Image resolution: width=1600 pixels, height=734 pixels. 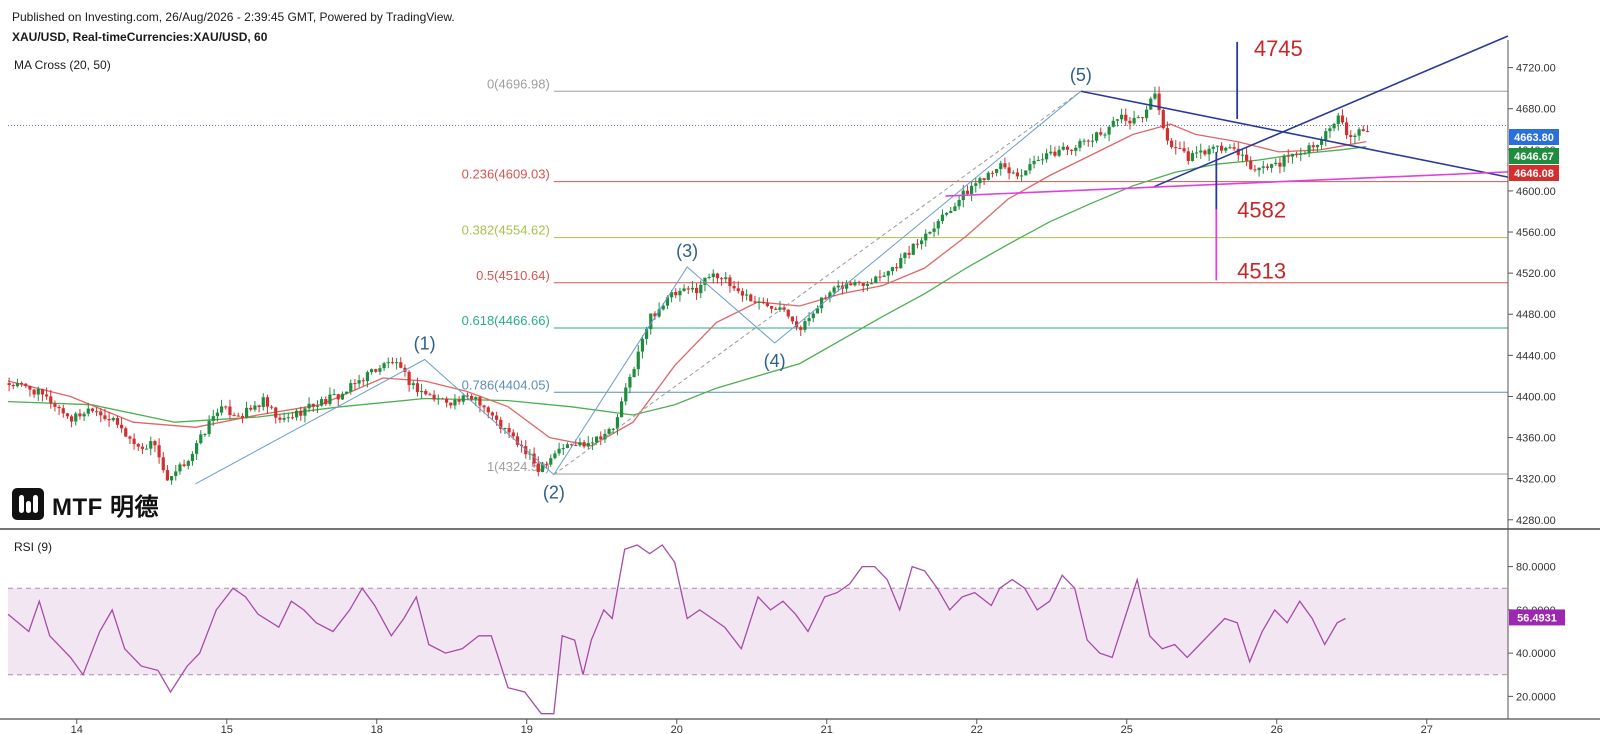 I want to click on wave-label: (4), so click(x=775, y=361).